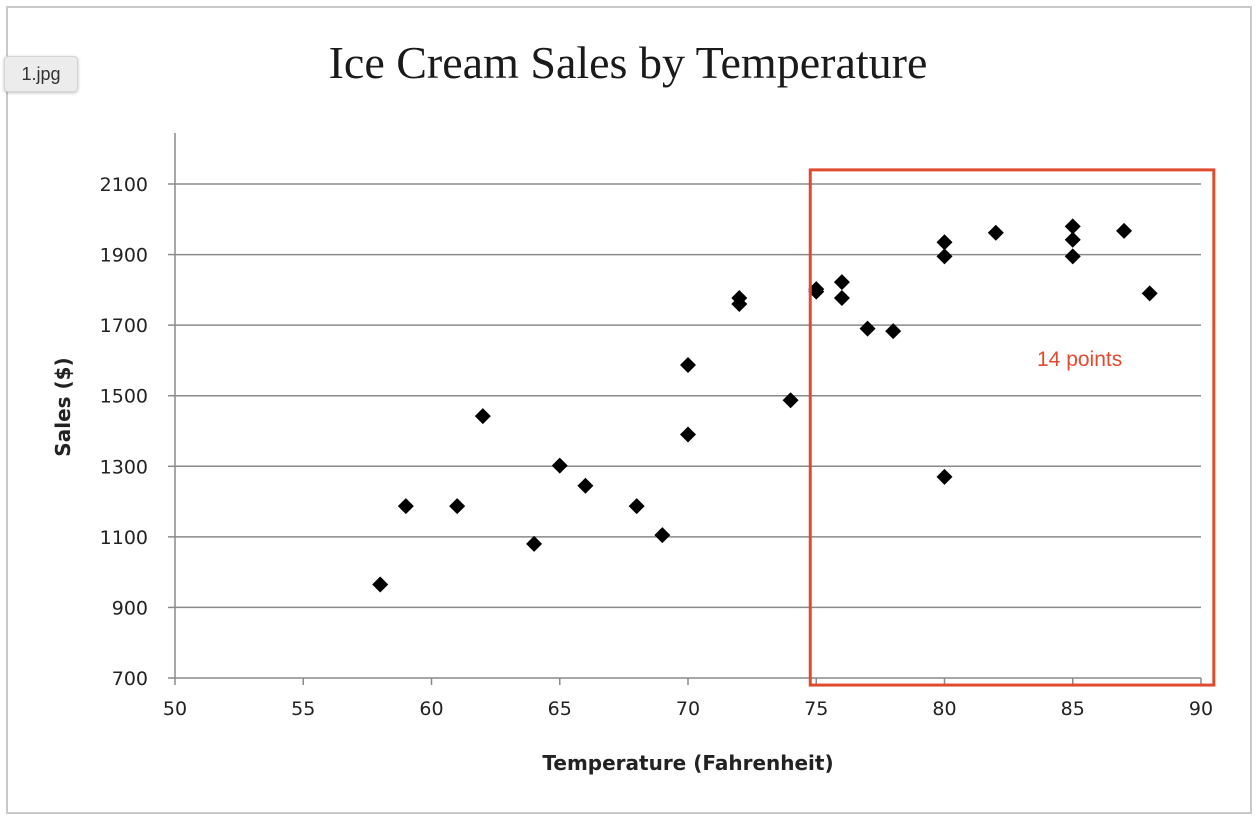 Image resolution: width=1258 pixels, height=818 pixels. What do you see at coordinates (124, 256) in the screenshot?
I see `y-tick-label-1900: 1900` at bounding box center [124, 256].